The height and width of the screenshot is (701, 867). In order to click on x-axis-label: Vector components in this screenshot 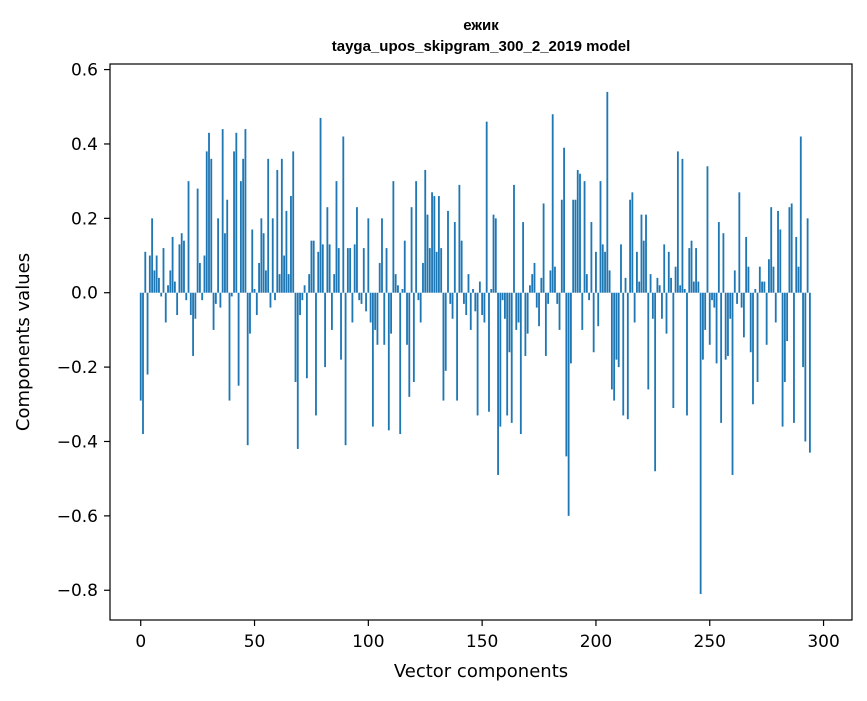, I will do `click(481, 671)`.